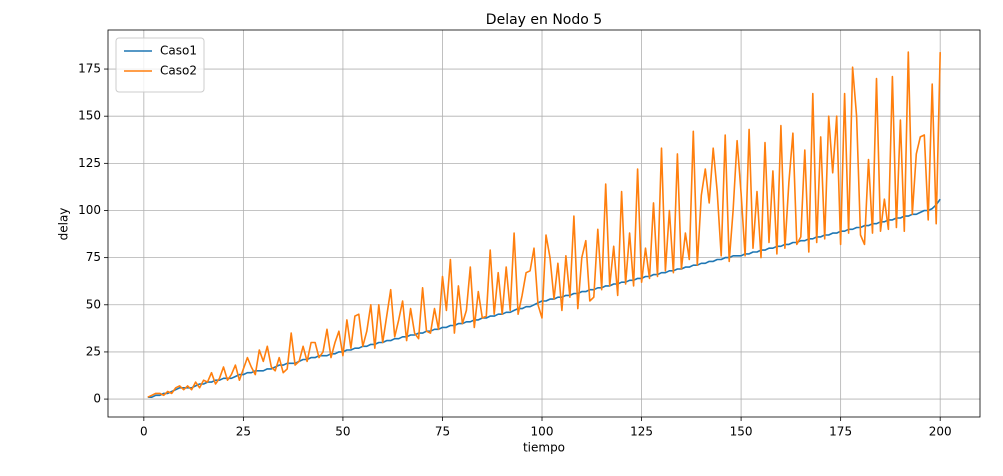 This screenshot has height=476, width=1003. I want to click on y-tick-label: 100, so click(89, 210).